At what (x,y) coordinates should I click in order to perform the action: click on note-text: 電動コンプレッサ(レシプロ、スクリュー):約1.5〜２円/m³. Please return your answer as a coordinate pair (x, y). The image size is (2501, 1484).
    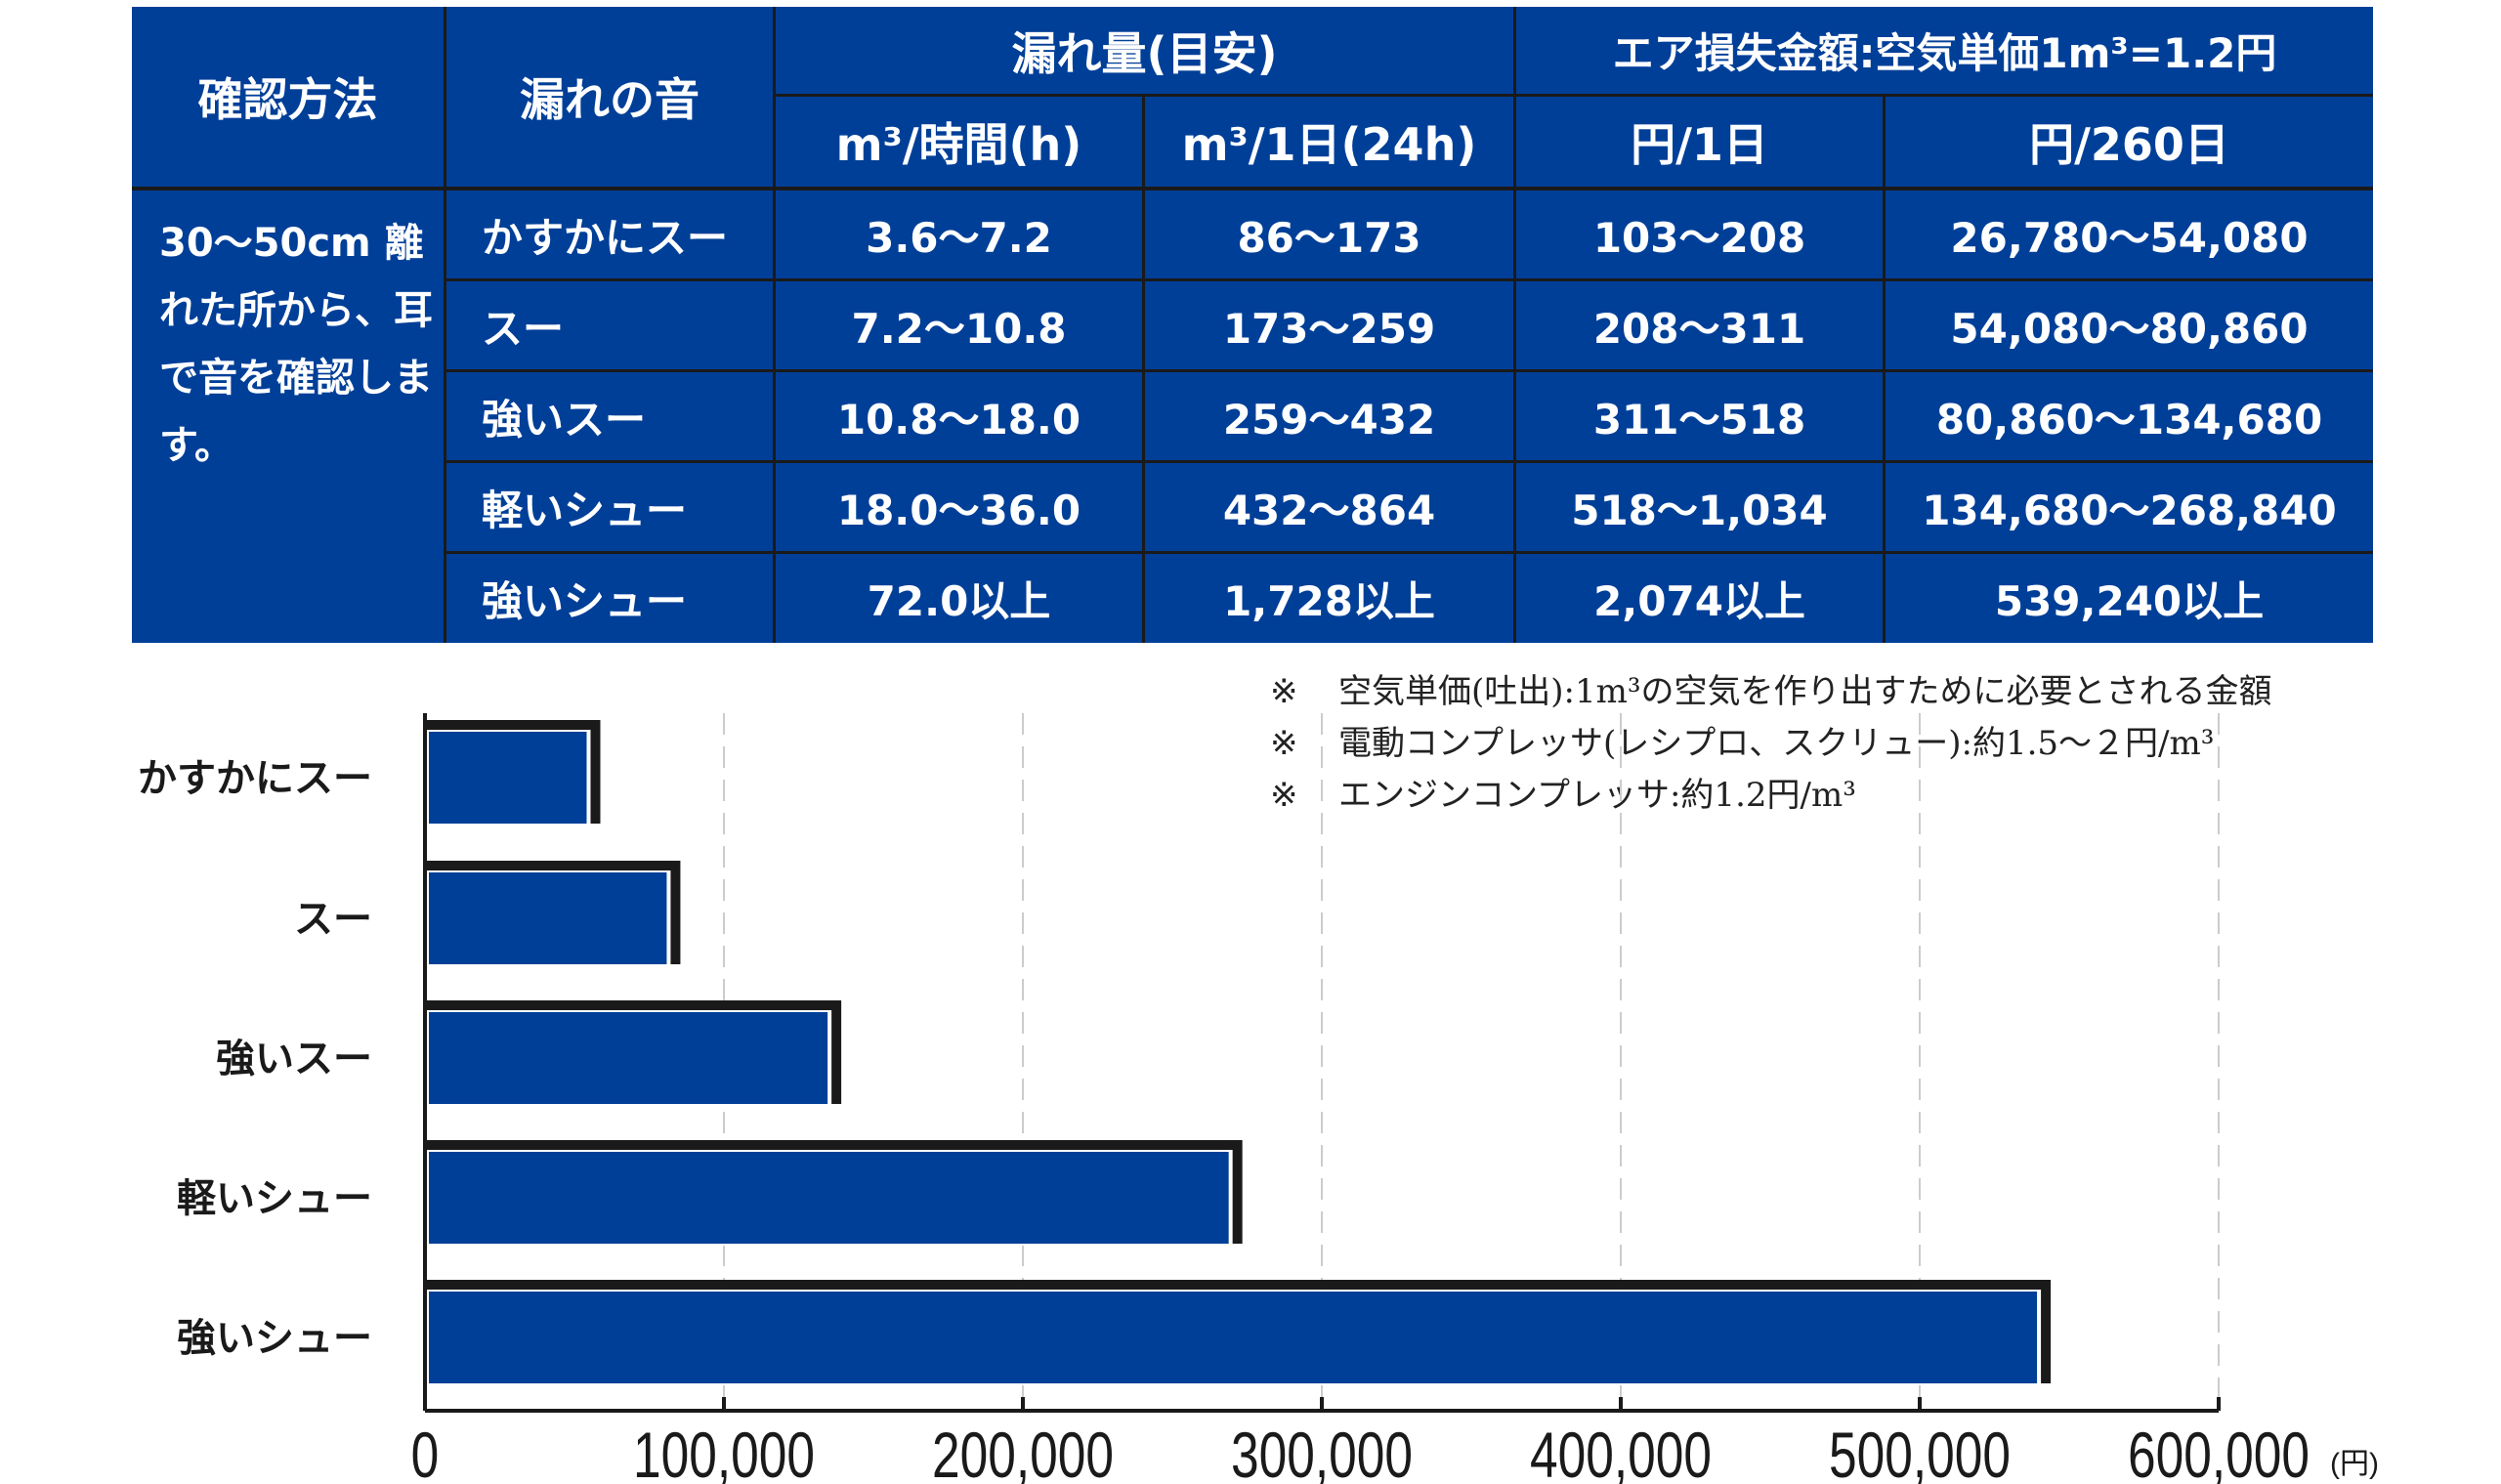
    Looking at the image, I should click on (1776, 743).